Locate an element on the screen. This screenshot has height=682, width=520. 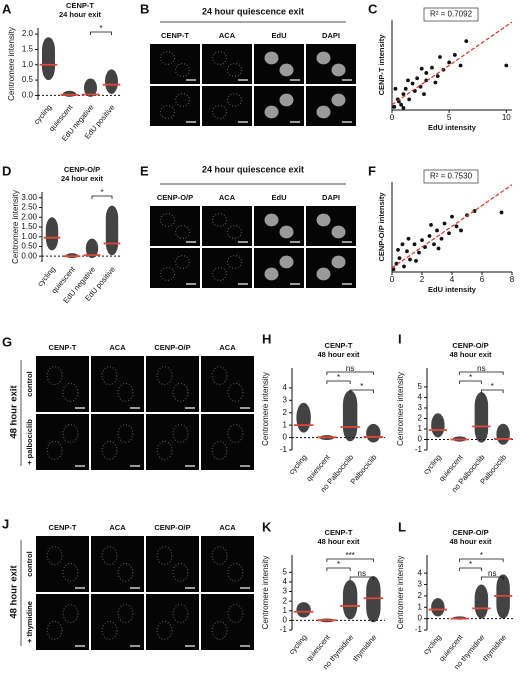
y-tick-label: 4 is located at coordinates (420, 572).